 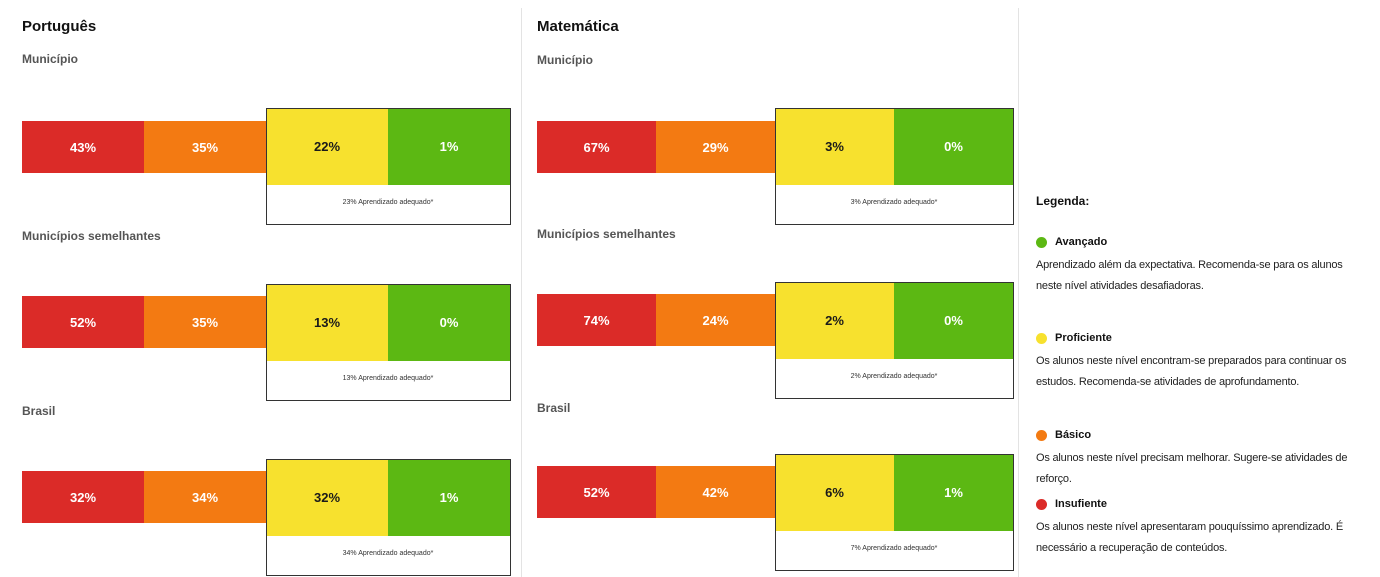 What do you see at coordinates (327, 322) in the screenshot?
I see `proficiente-segment: 13%` at bounding box center [327, 322].